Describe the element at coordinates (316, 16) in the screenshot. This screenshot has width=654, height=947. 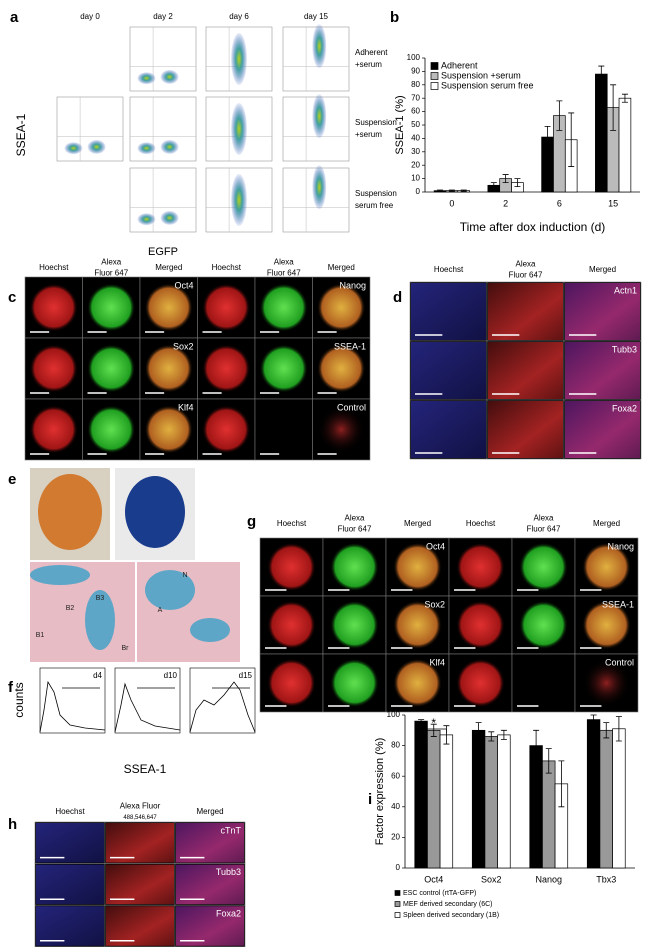
I see `day-header: day 15` at that location.